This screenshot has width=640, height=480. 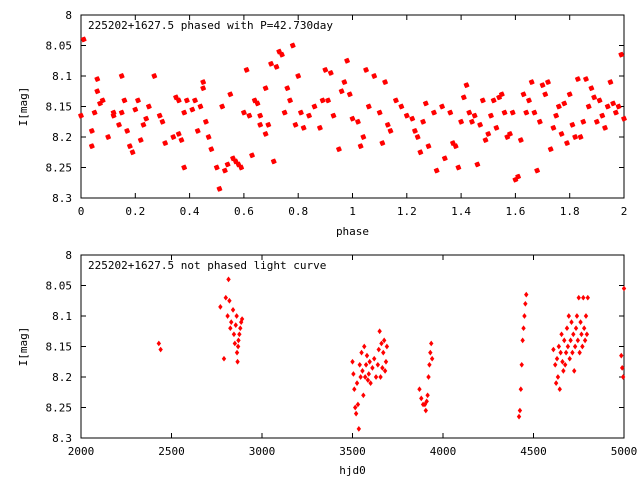 What do you see at coordinates (23, 347) in the screenshot?
I see `y-axis-title: I[mag]` at bounding box center [23, 347].